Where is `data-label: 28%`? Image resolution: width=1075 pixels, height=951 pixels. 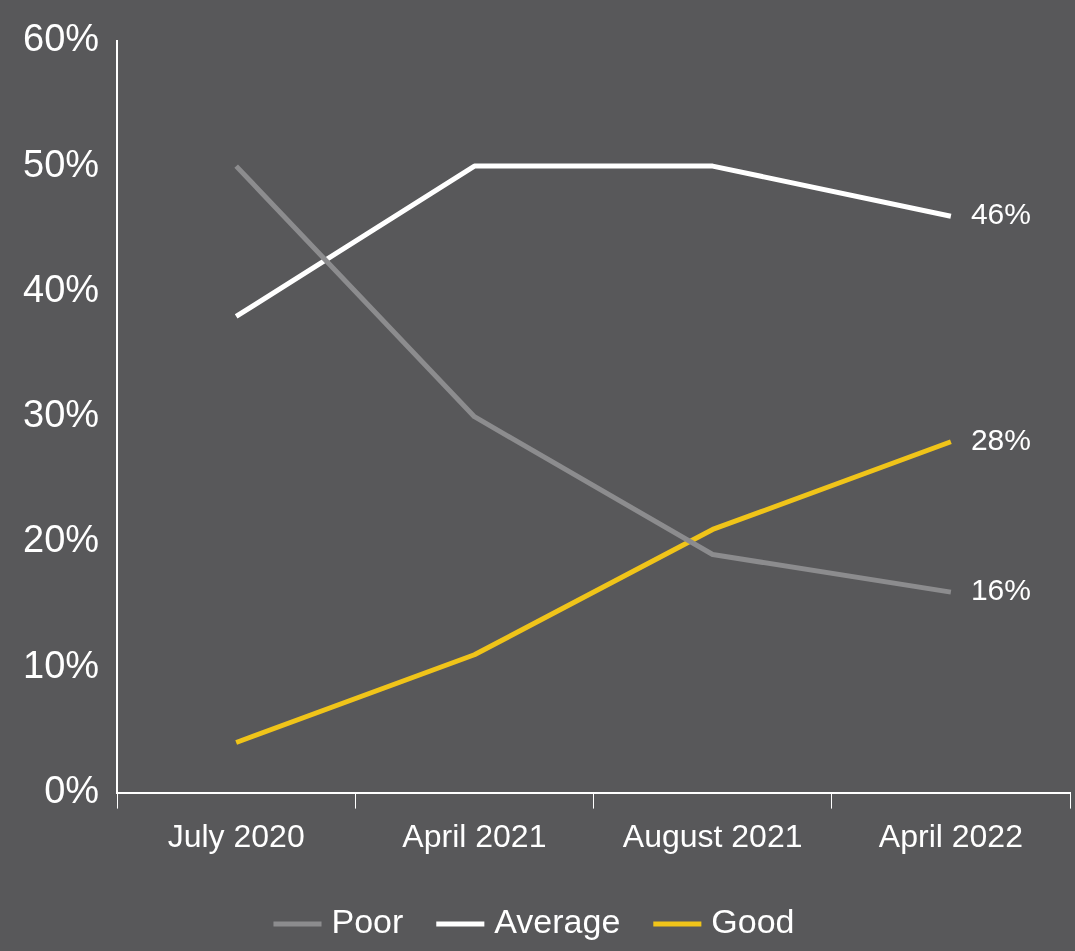
data-label: 28% is located at coordinates (1000, 440).